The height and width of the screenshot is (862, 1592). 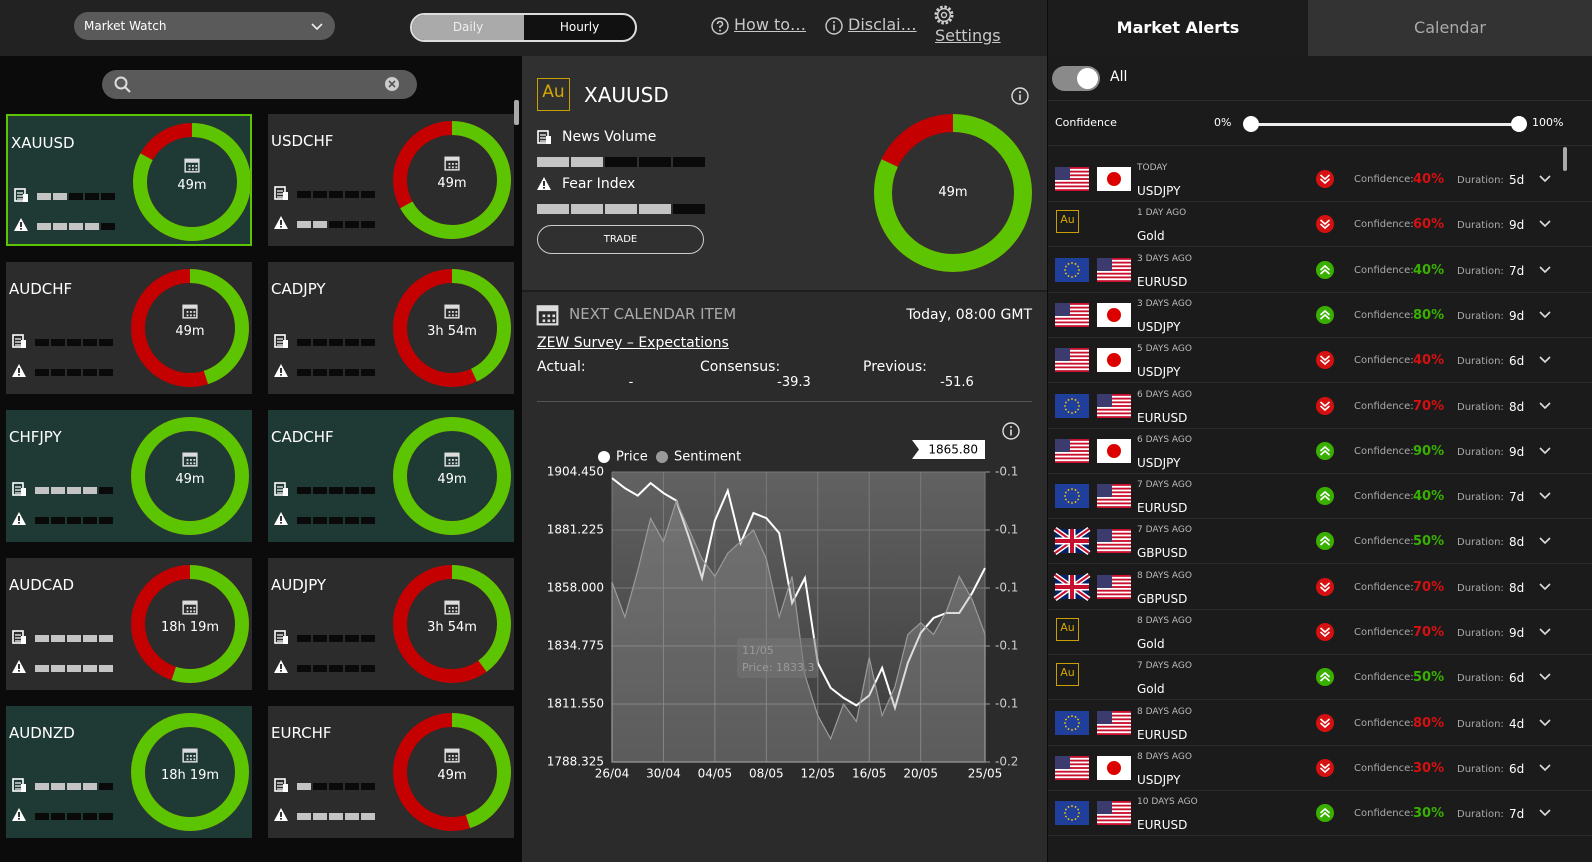 I want to click on watch-card: CADJPY 3h 54m, so click(x=391, y=328).